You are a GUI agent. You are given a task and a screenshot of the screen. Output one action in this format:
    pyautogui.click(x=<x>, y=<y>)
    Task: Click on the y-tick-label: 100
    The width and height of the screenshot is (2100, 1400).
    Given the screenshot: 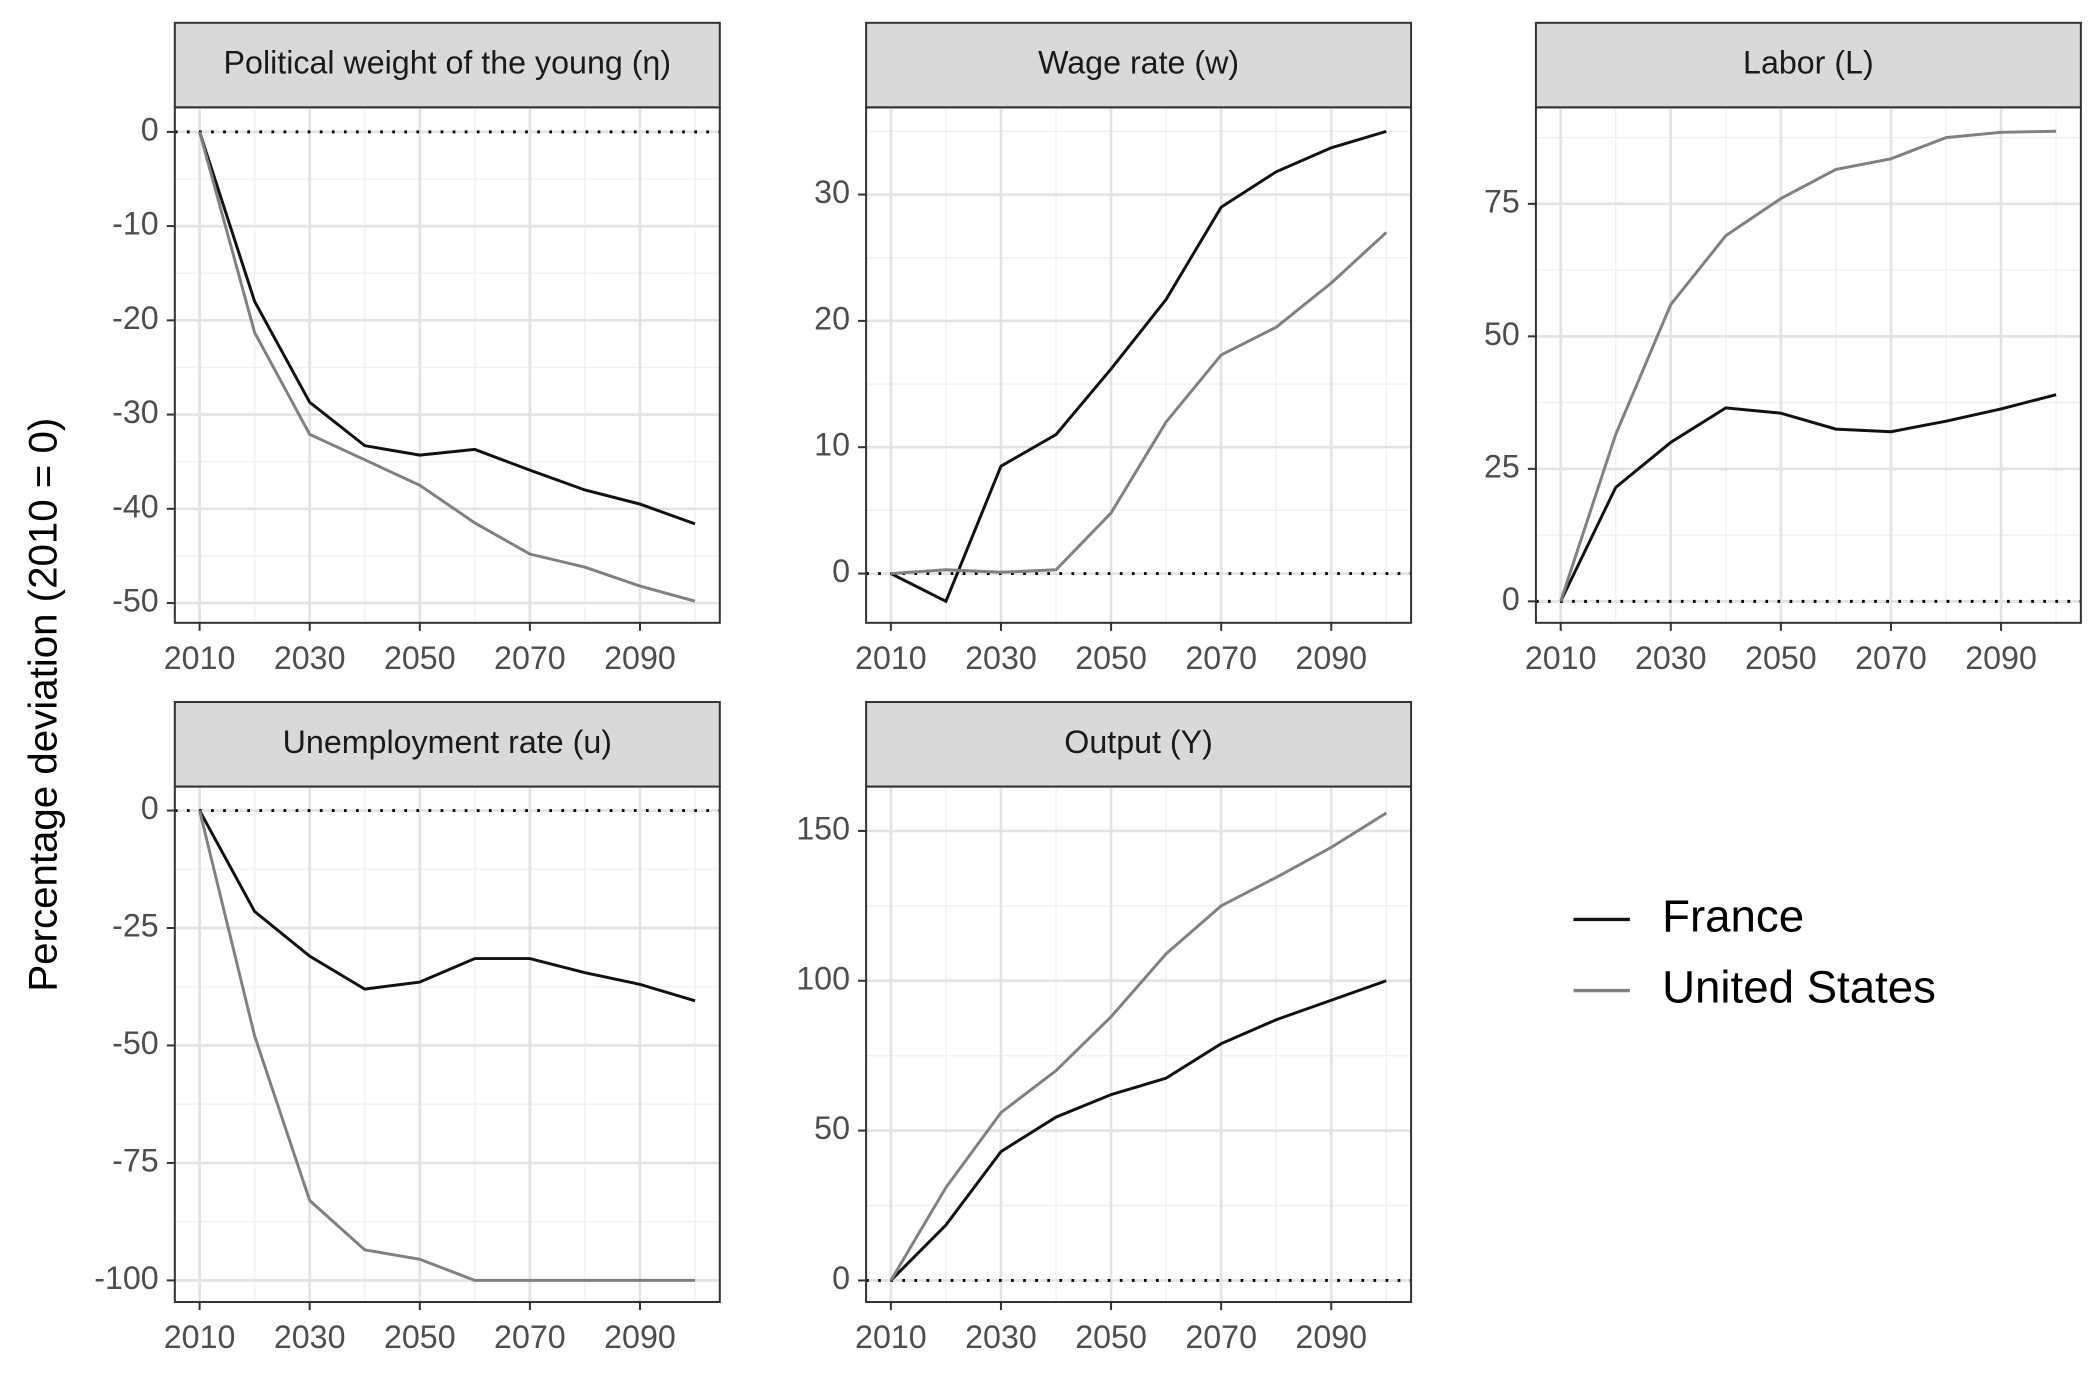 What is the action you would take?
    pyautogui.click(x=823, y=978)
    